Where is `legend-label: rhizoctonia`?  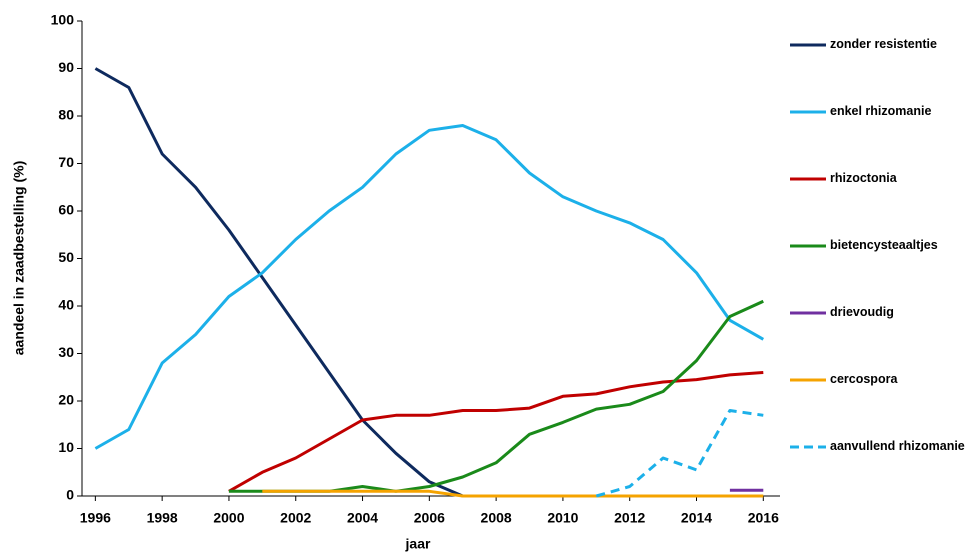
legend-label: rhizoctonia is located at coordinates (863, 178).